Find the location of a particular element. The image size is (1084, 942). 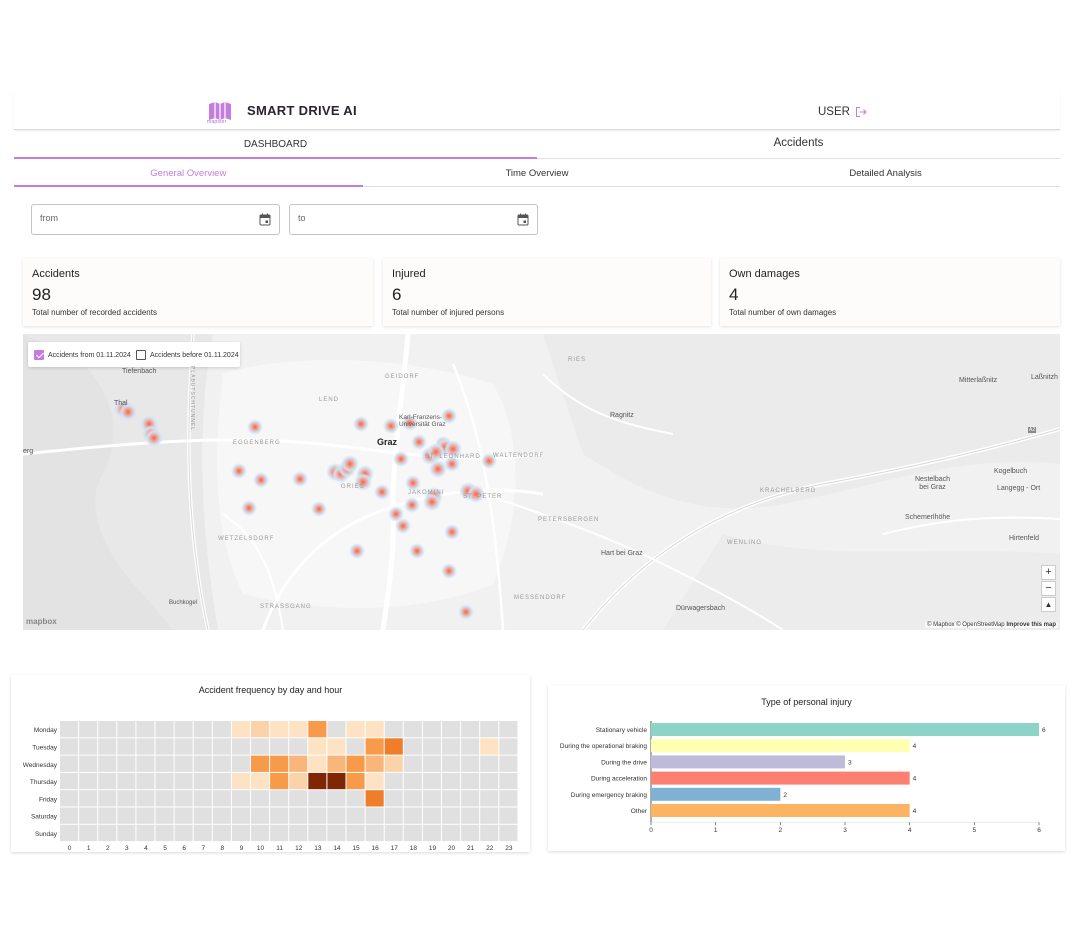

legend-past-accidents: Accidents before 01.11.2024 is located at coordinates (187, 355).